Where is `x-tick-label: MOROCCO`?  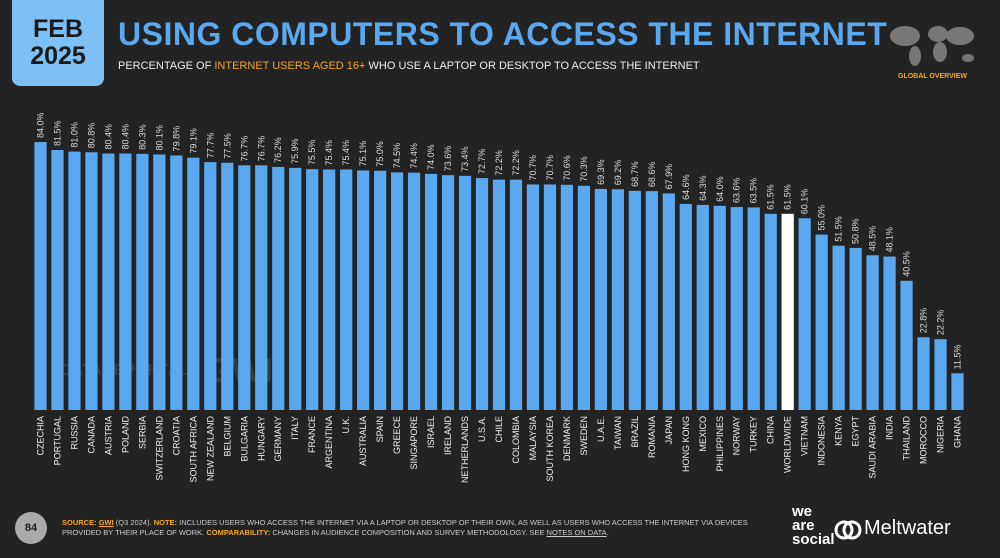
x-tick-label: MOROCCO is located at coordinates (924, 440).